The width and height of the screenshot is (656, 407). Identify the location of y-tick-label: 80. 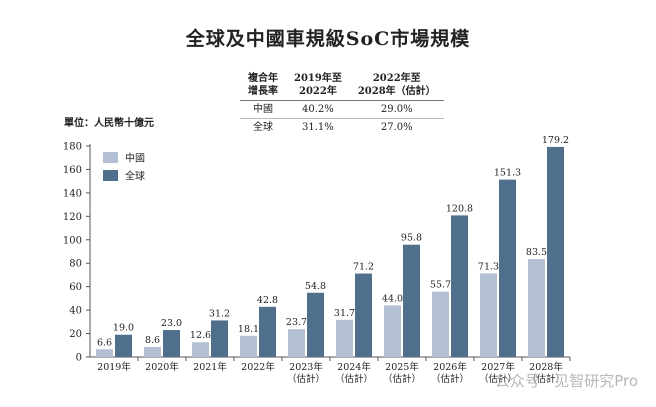
(75, 264).